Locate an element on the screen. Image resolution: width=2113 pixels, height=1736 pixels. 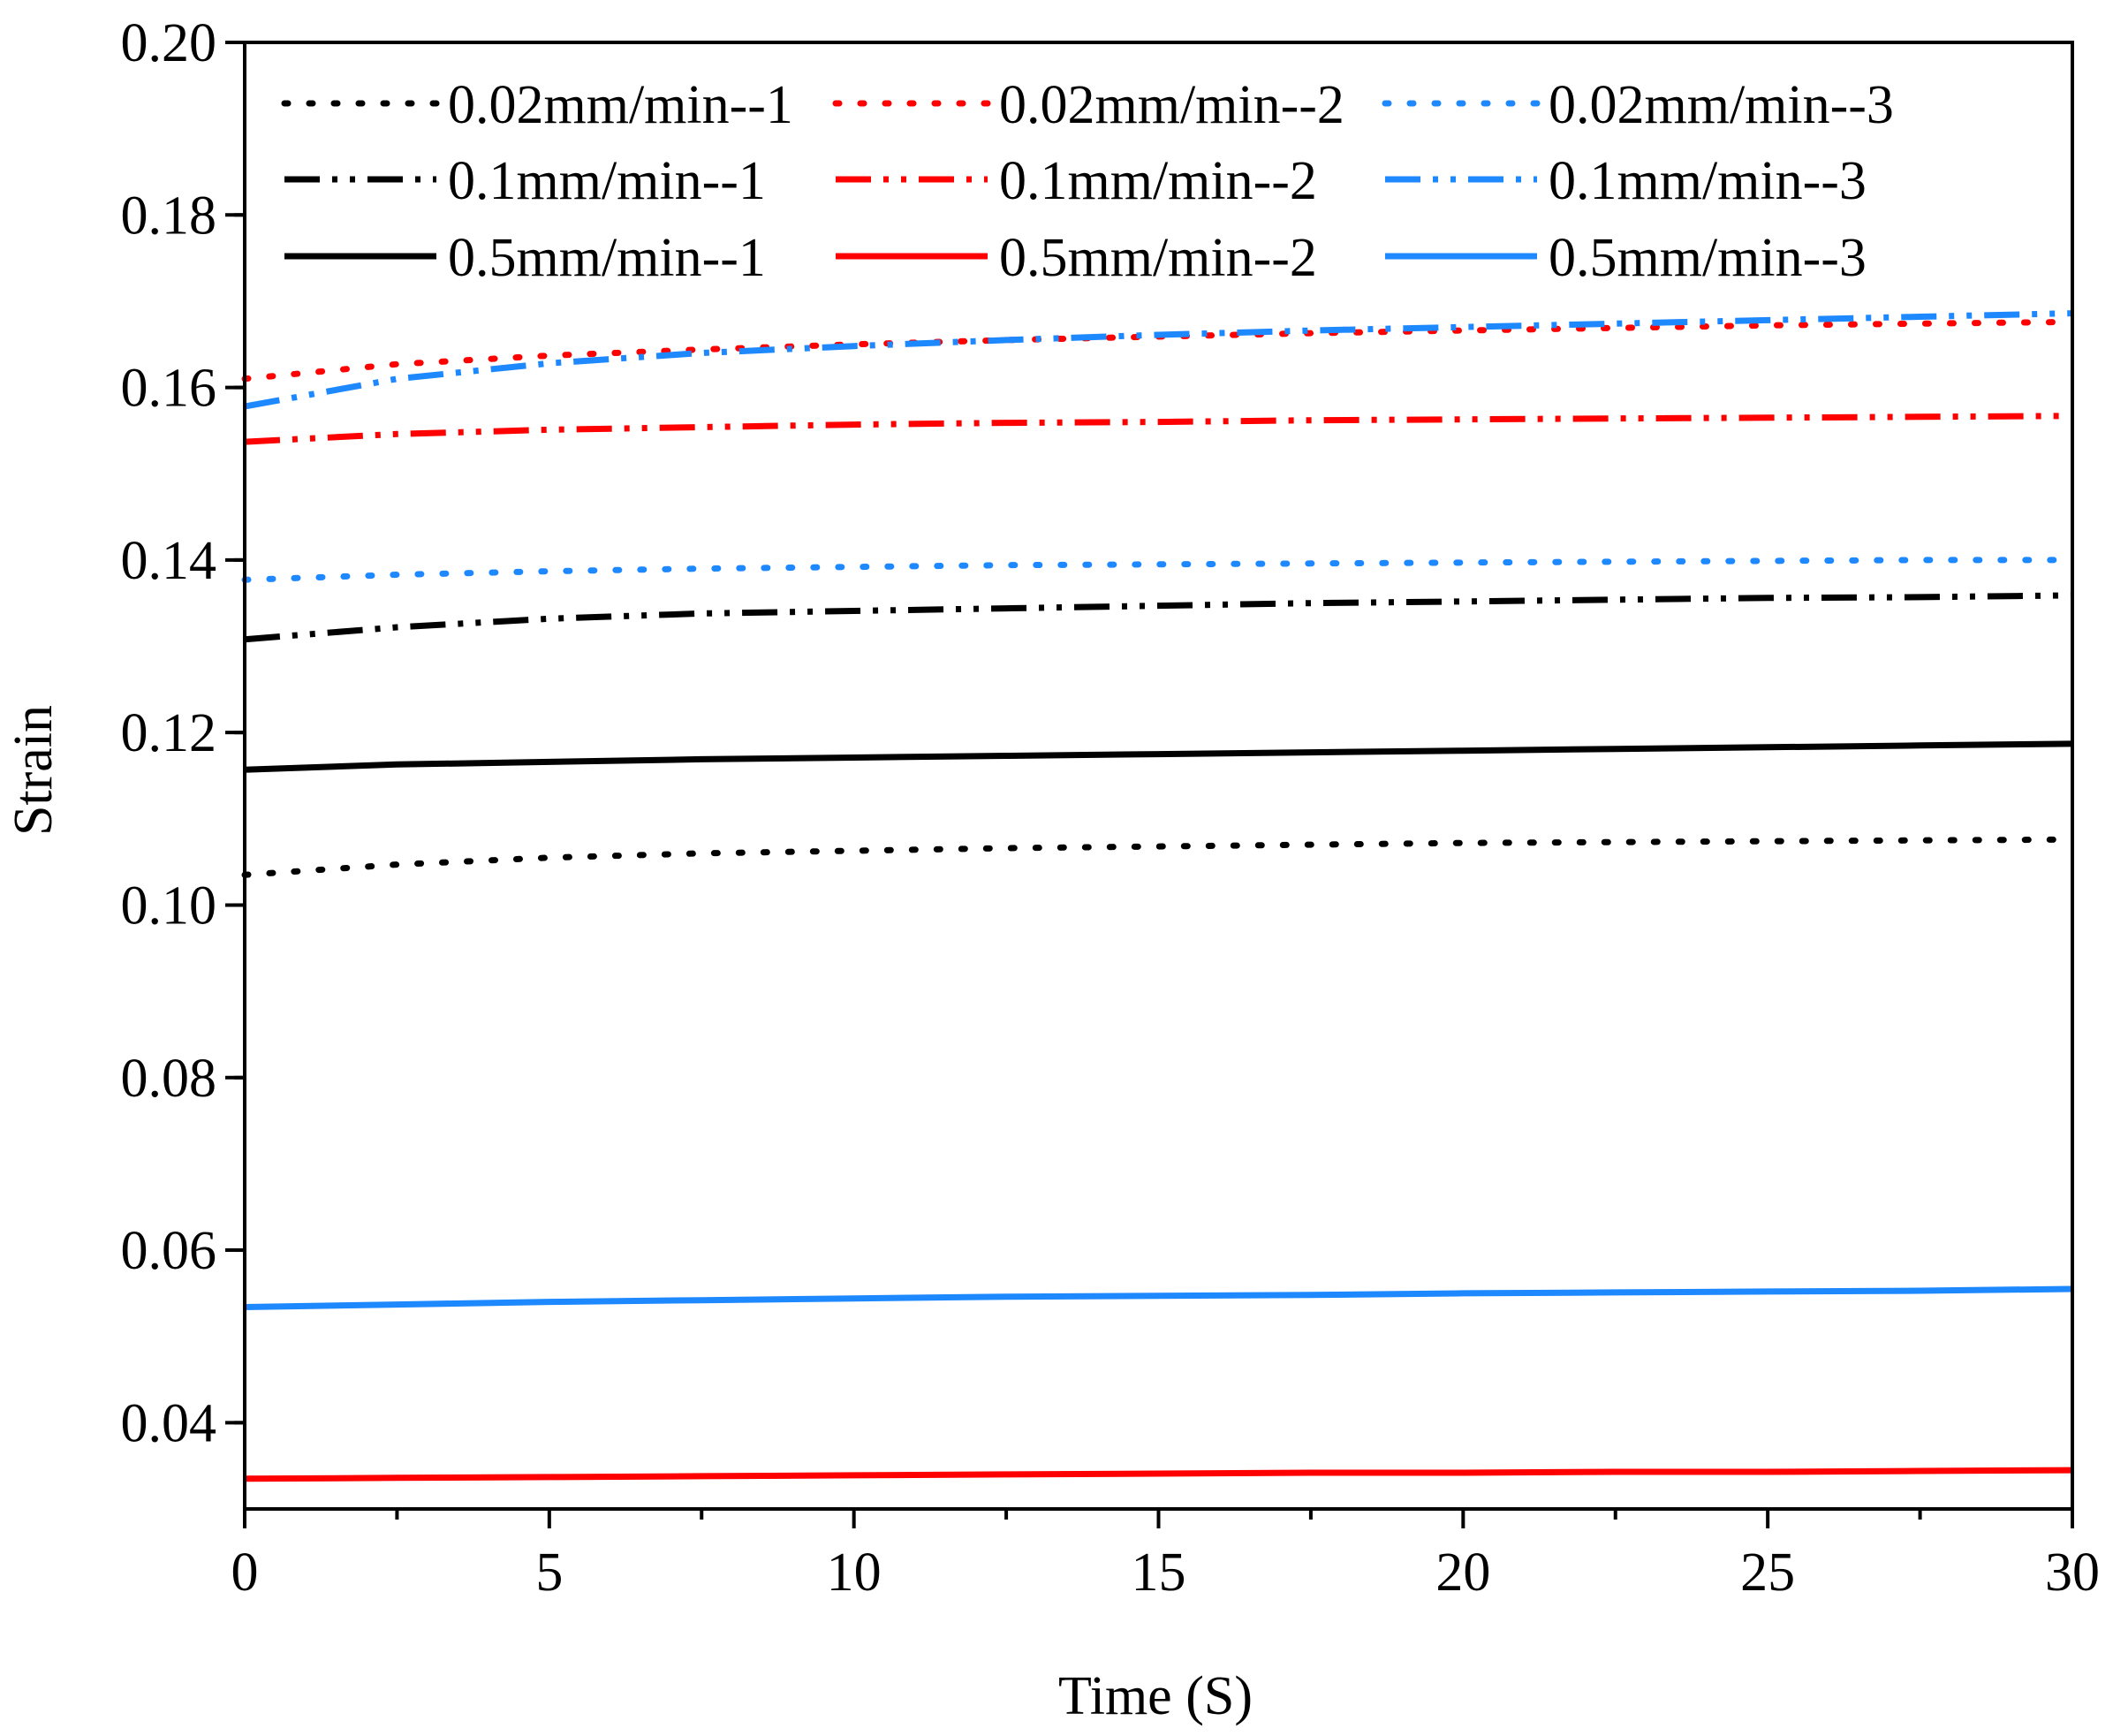
x-tick-label: 25 is located at coordinates (1768, 1573).